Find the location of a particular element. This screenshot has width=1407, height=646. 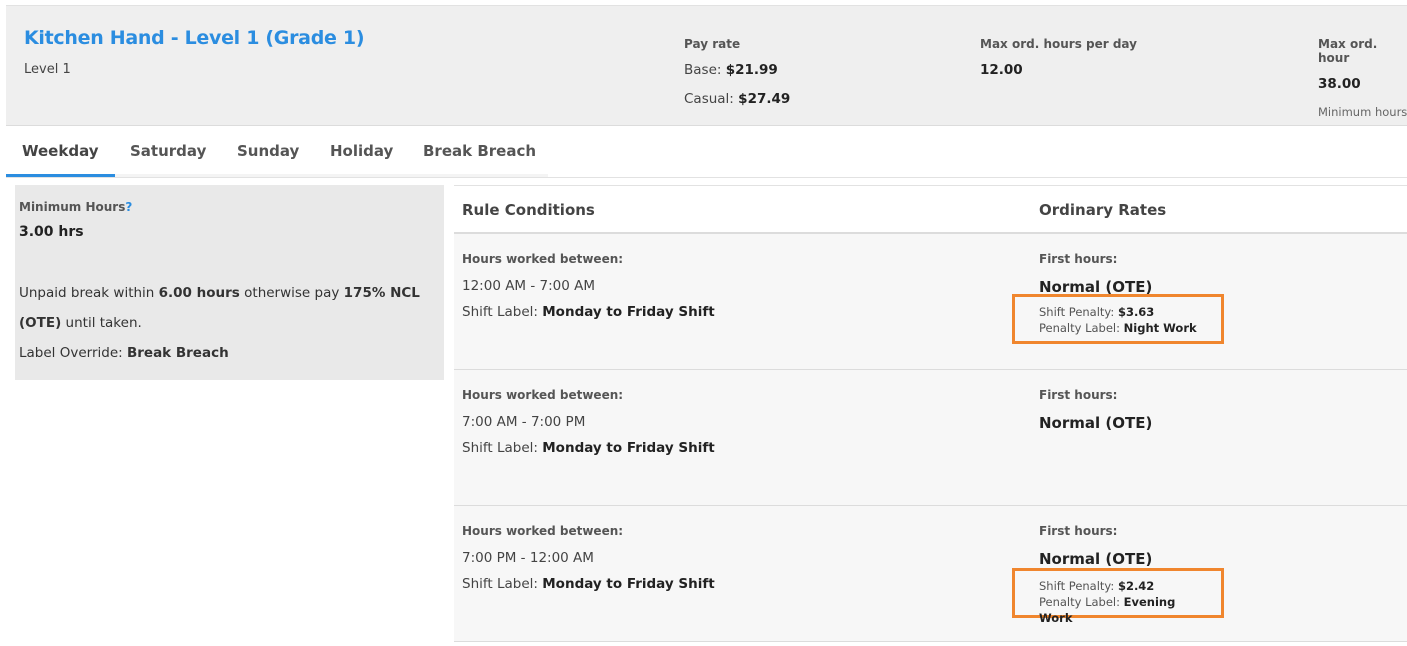

max-hours-week: Max ord. hour 38.00 Minimum hours is located at coordinates (1362, 78).